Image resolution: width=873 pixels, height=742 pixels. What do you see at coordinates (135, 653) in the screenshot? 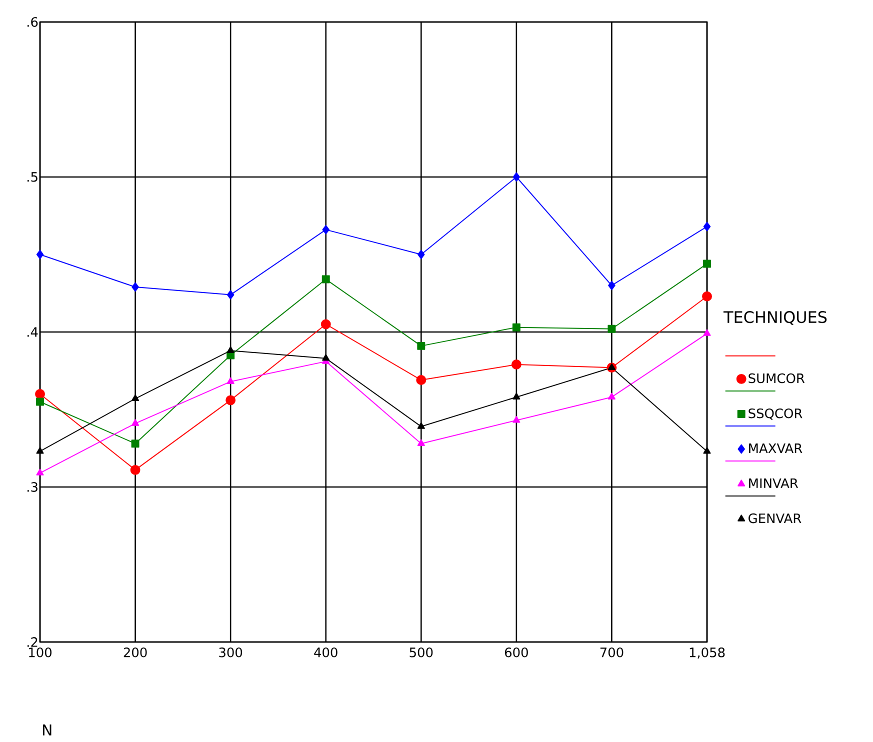
I see `x-tick-label: 200` at bounding box center [135, 653].